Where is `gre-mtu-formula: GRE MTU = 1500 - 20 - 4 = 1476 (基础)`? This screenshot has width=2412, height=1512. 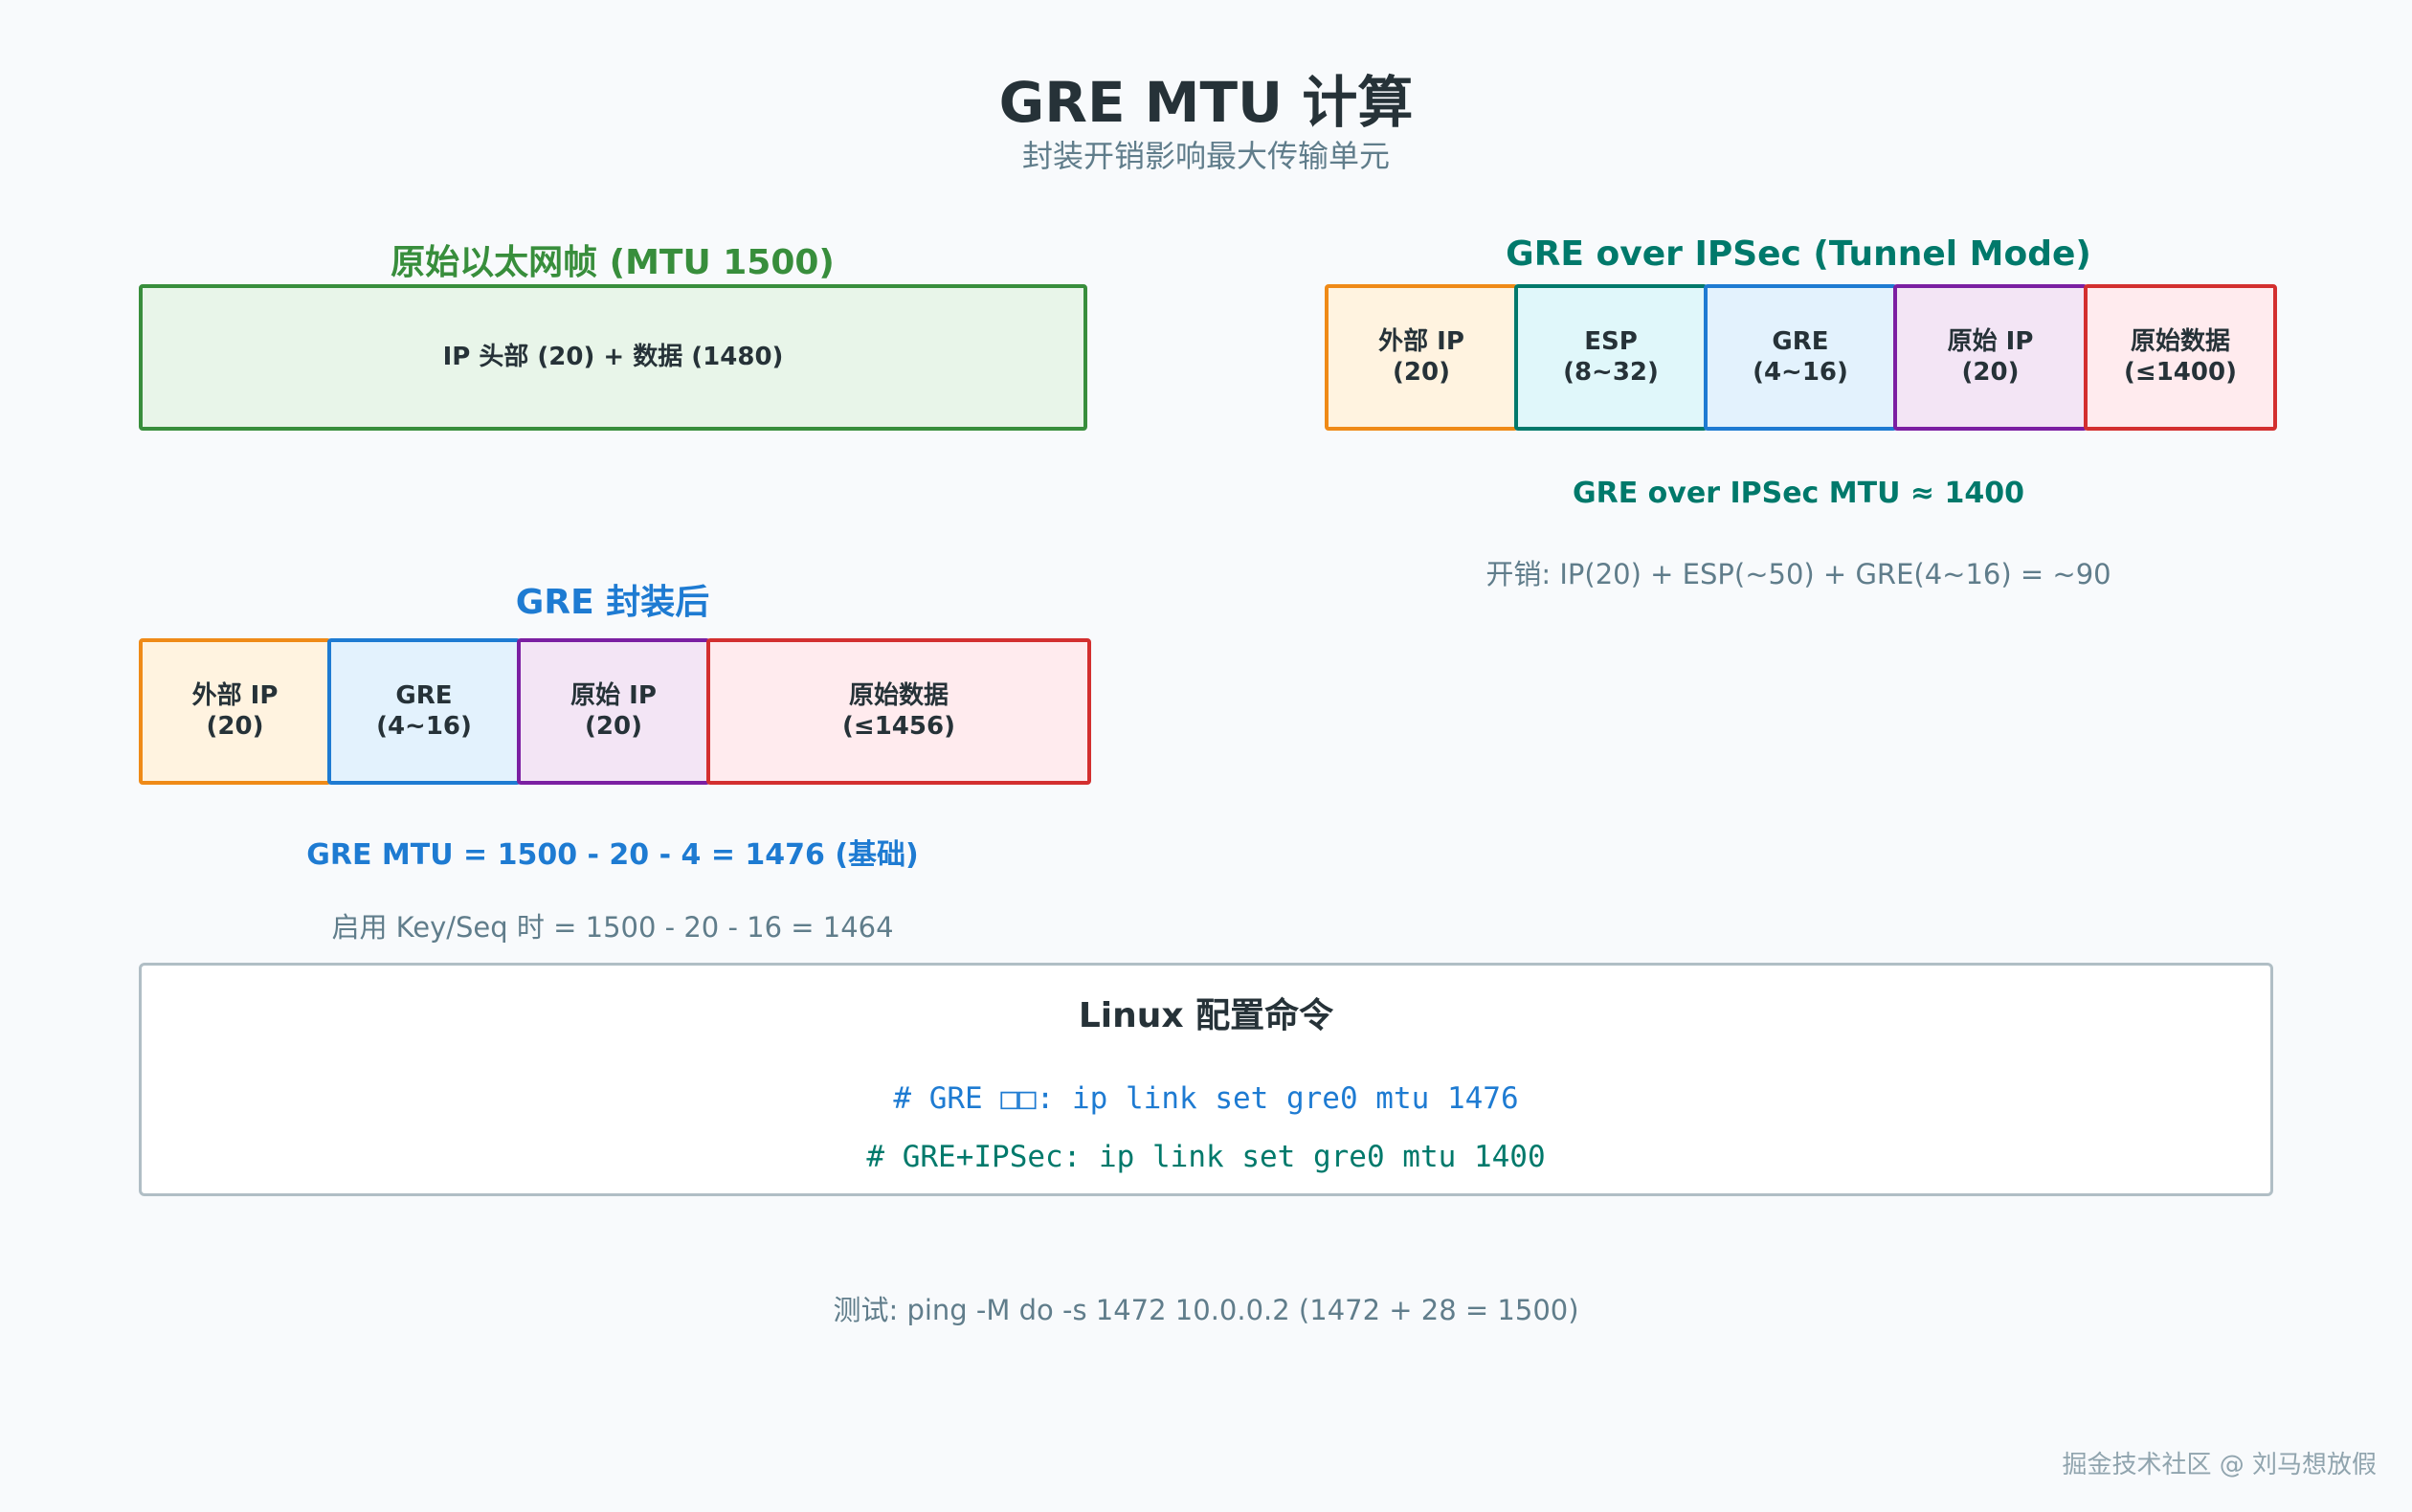
gre-mtu-formula: GRE MTU = 1500 - 20 - 4 = 1476 (基础) is located at coordinates (612, 855).